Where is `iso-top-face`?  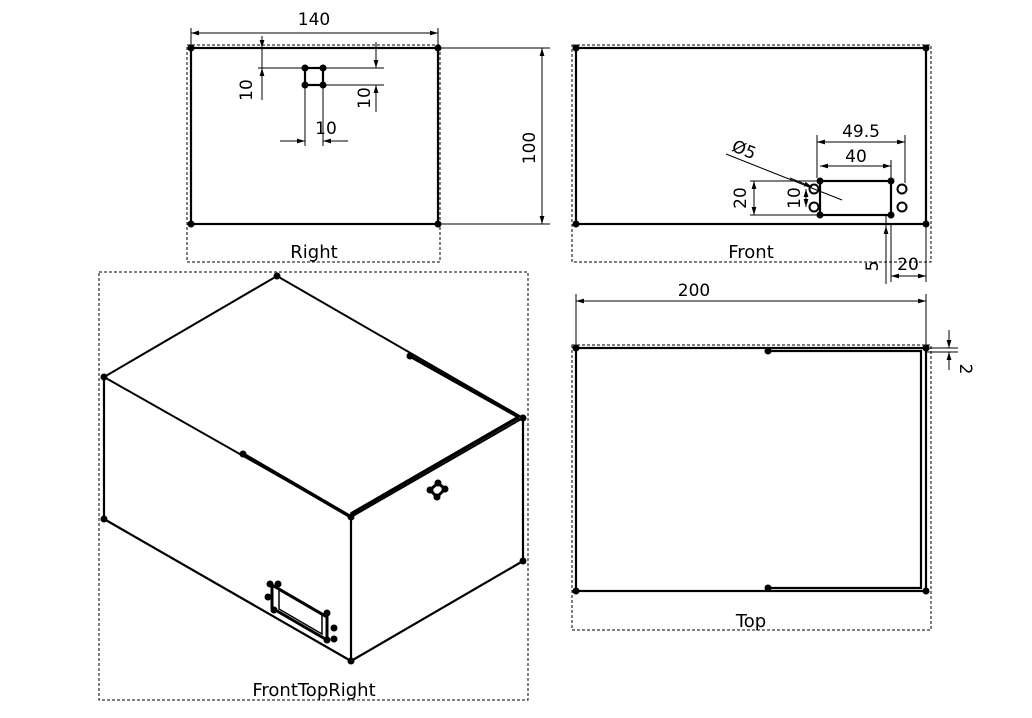 iso-top-face is located at coordinates (313, 396).